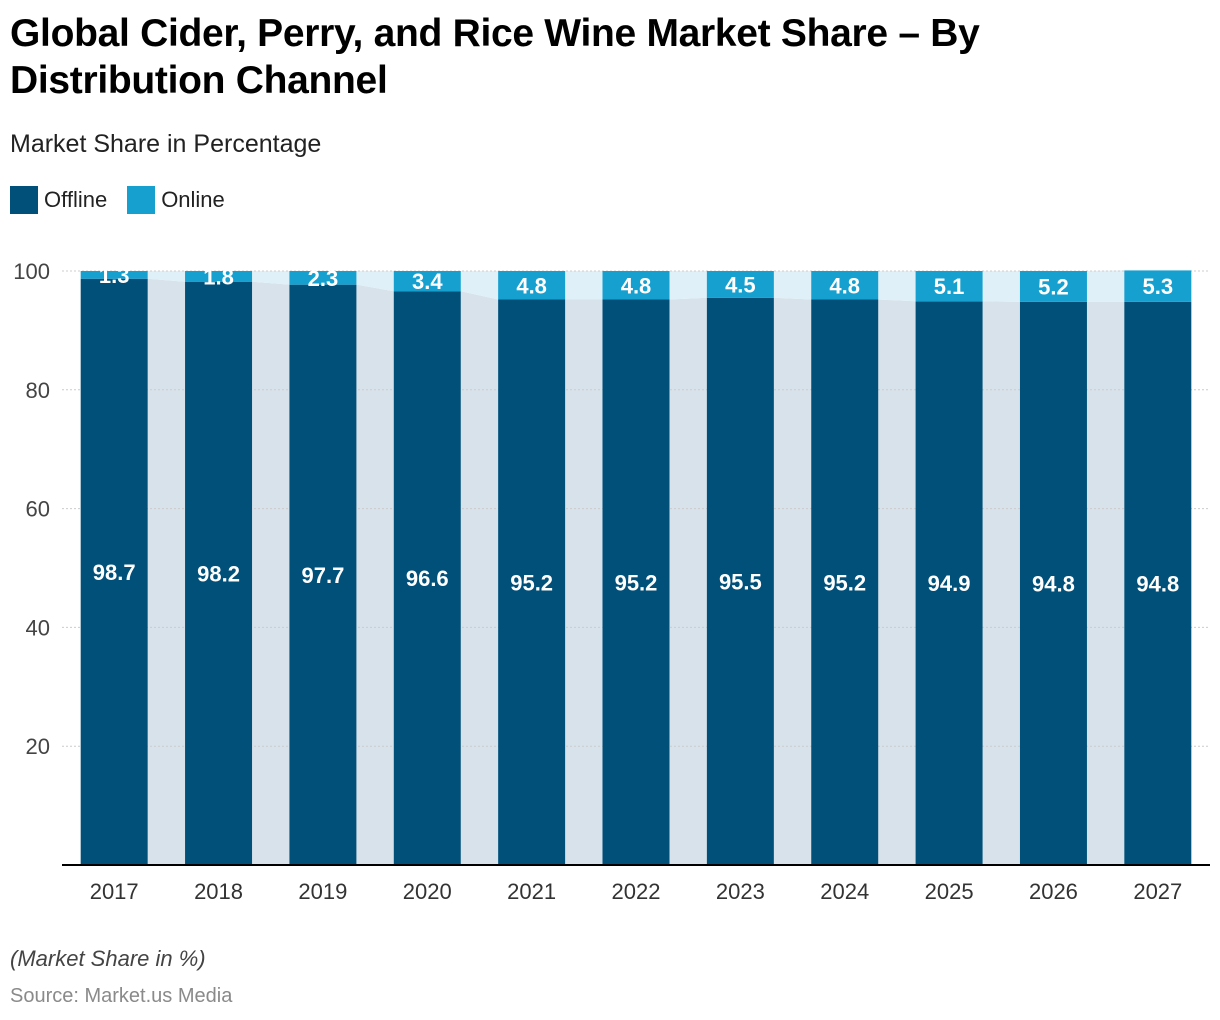  Describe the element at coordinates (38, 746) in the screenshot. I see `y-tick-label: 20` at that location.